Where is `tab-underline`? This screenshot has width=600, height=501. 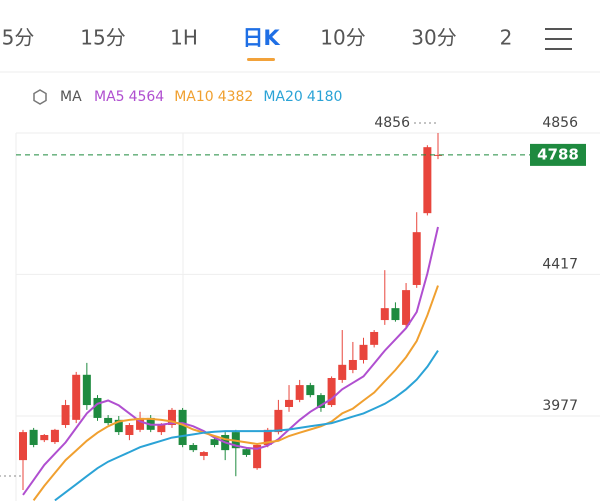 tab-underline is located at coordinates (261, 59).